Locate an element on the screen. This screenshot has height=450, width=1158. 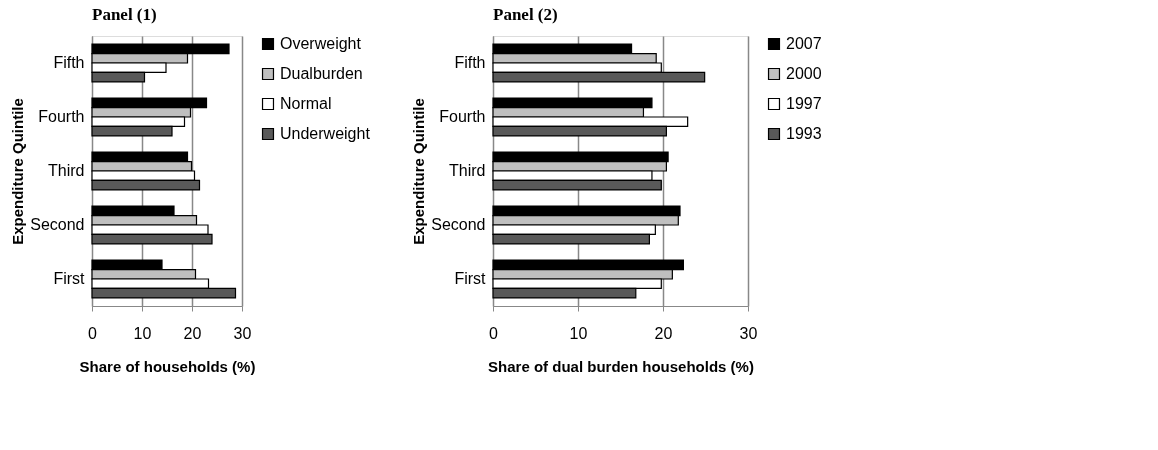
legend-label: 2000 is located at coordinates (804, 73).